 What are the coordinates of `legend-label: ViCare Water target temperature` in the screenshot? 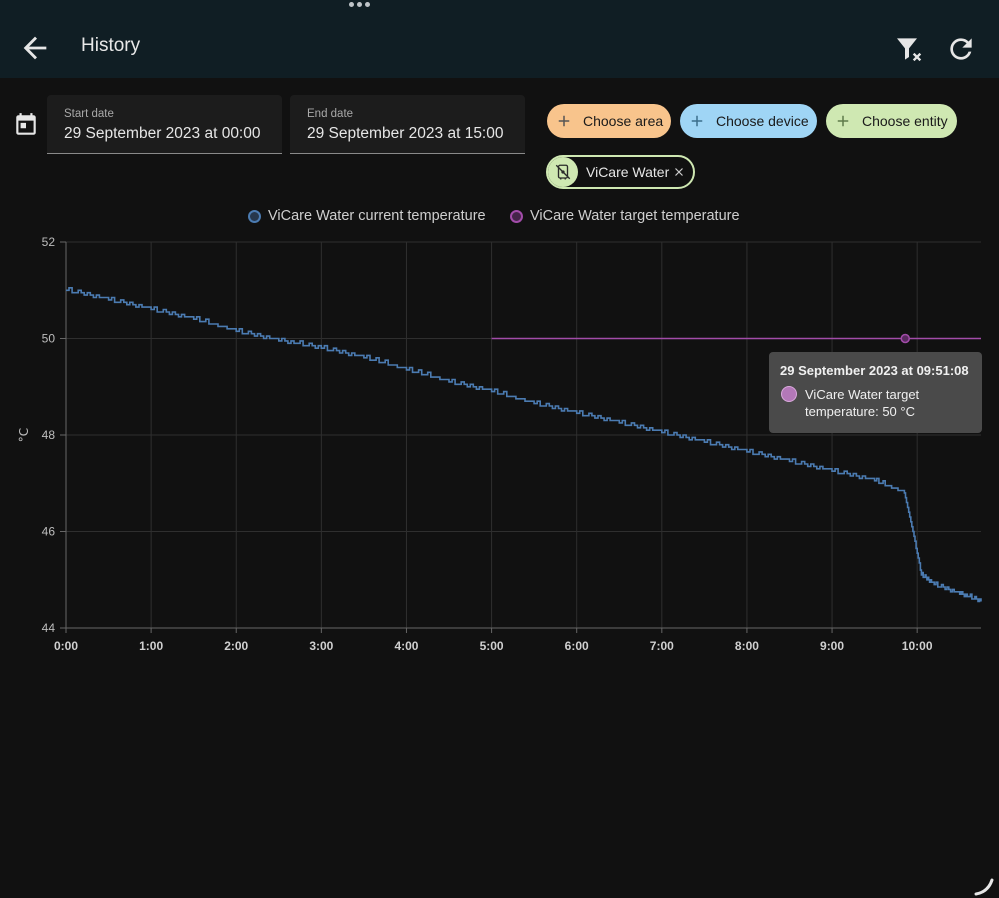 It's located at (635, 216).